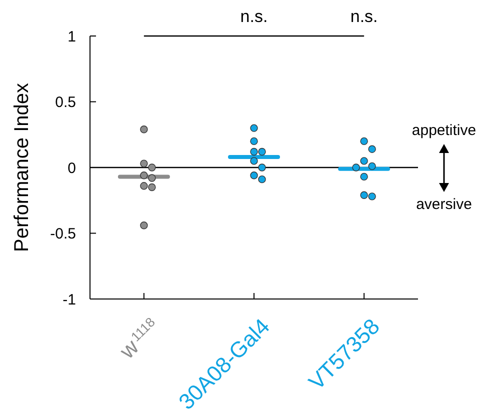  Describe the element at coordinates (72, 37) in the screenshot. I see `y-tick-label: 1` at that location.